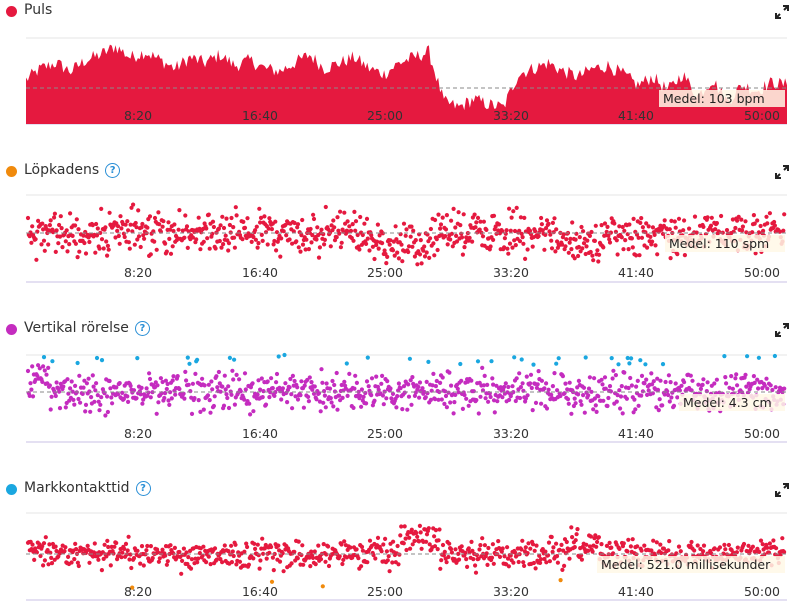 The image size is (797, 611). What do you see at coordinates (38, 10) in the screenshot?
I see `pulse-title: Puls` at bounding box center [38, 10].